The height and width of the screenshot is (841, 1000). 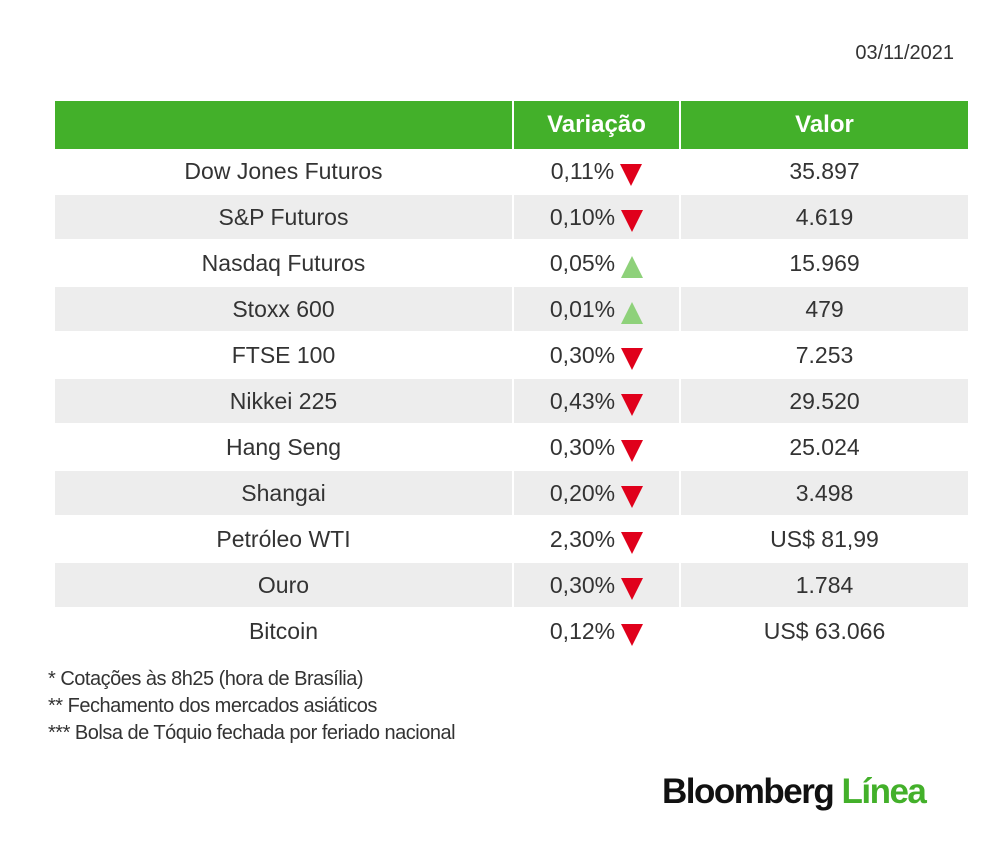 What do you see at coordinates (824, 172) in the screenshot?
I see `value: 35.897` at bounding box center [824, 172].